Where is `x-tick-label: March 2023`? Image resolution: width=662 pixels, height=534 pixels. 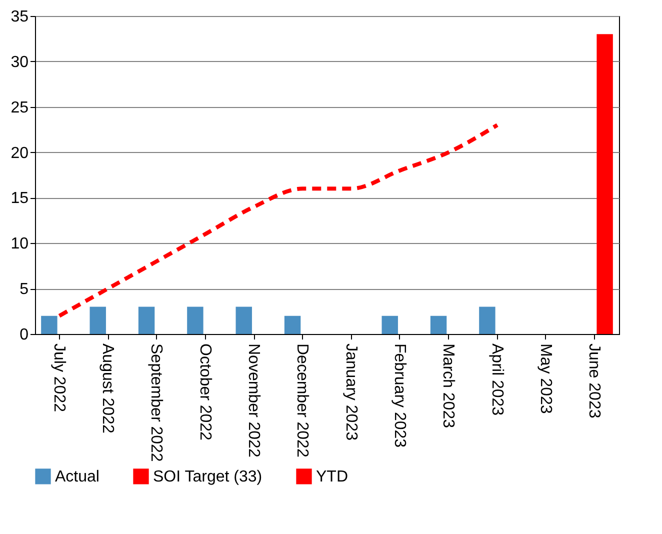 x-tick-label: March 2023 is located at coordinates (448, 386).